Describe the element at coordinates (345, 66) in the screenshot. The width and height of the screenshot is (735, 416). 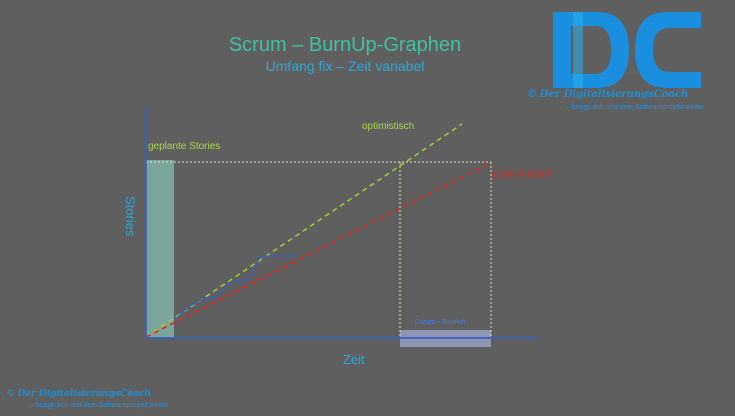
I see `page-subtitle: Umfang fix – Zeit variabel` at that location.